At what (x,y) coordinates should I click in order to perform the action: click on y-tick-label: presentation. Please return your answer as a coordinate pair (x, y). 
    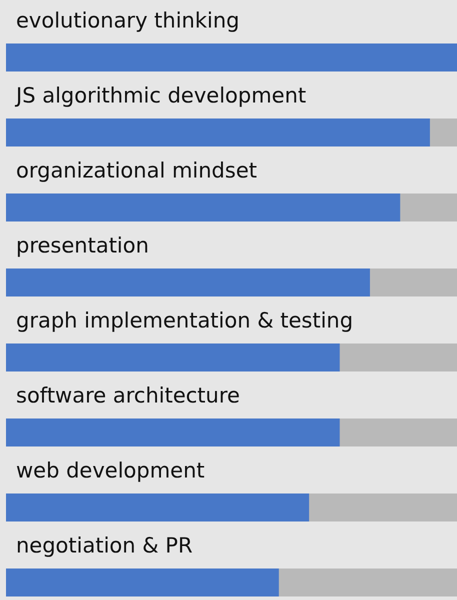
    Looking at the image, I should click on (82, 246).